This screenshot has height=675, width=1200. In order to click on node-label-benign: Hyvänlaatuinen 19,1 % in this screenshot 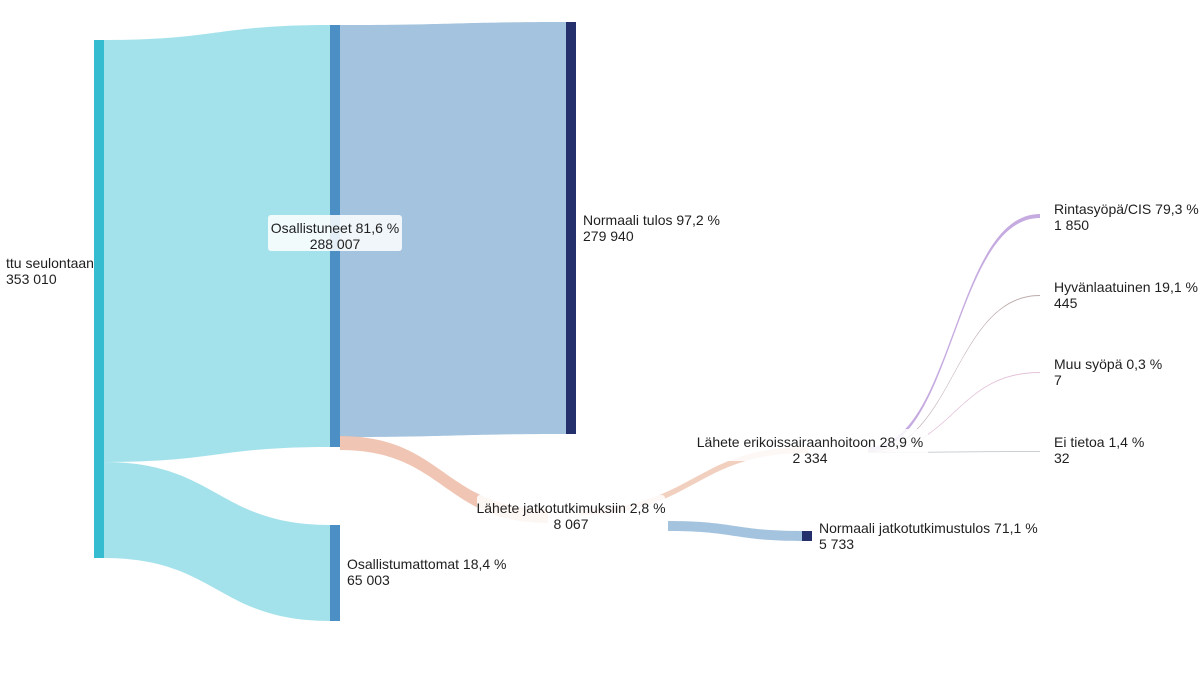, I will do `click(1126, 287)`.